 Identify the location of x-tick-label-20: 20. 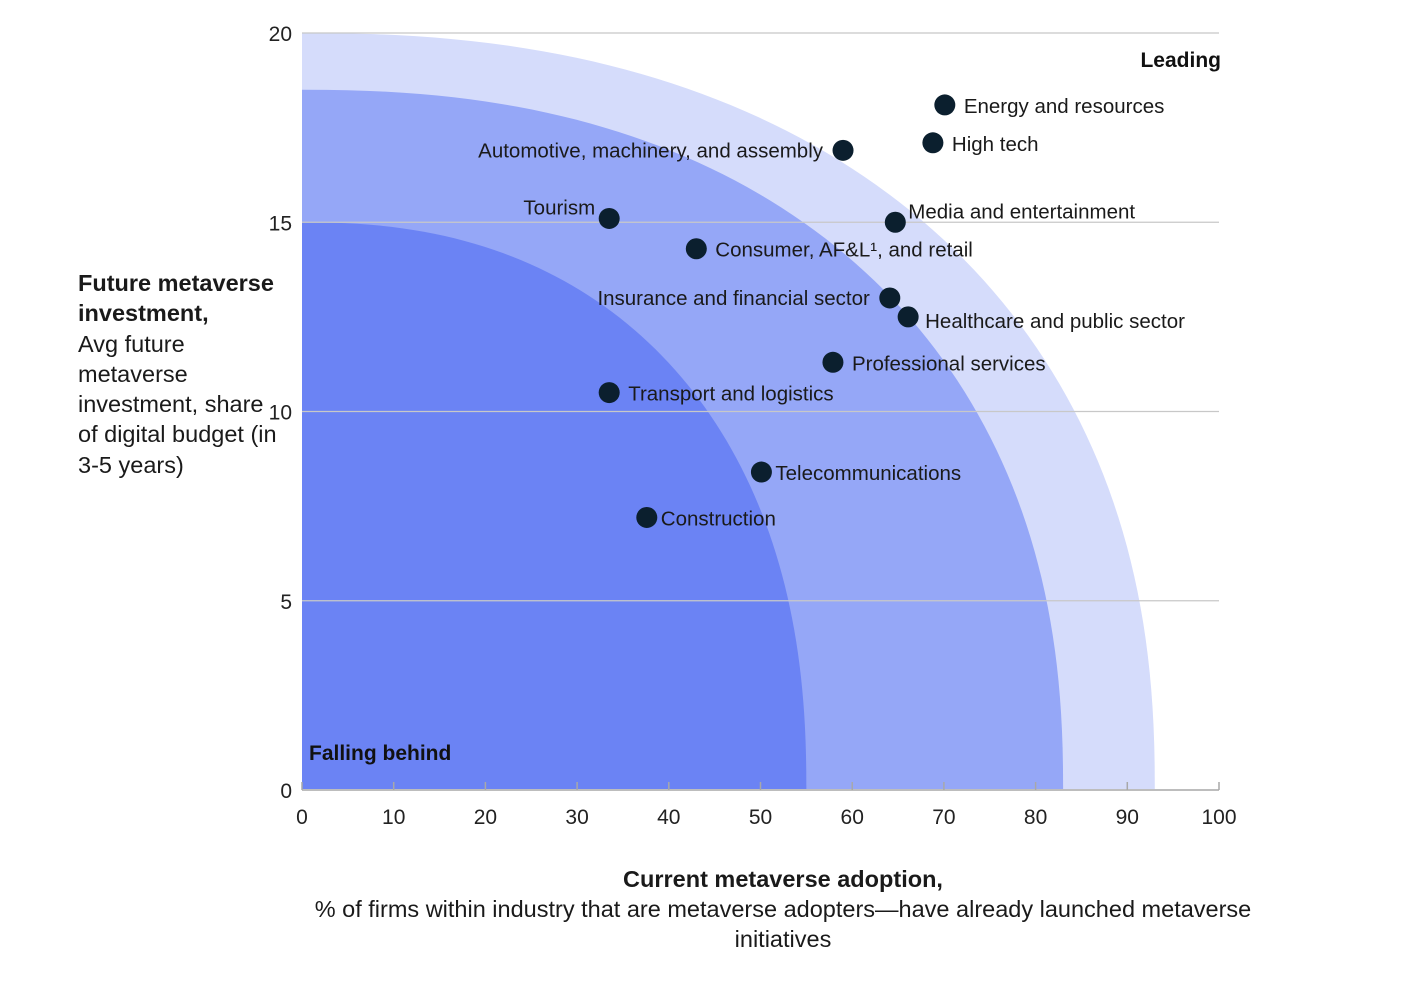
(485, 817).